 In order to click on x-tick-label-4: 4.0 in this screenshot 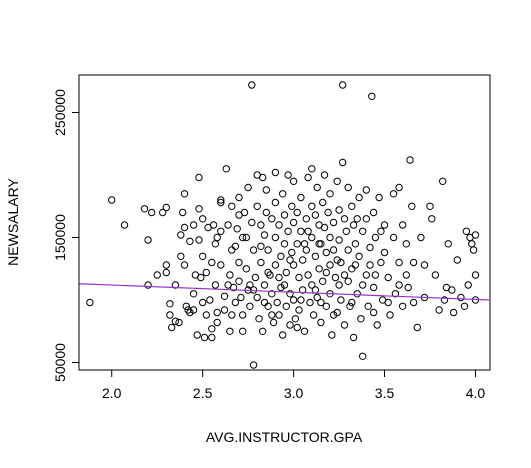, I will do `click(476, 393)`.